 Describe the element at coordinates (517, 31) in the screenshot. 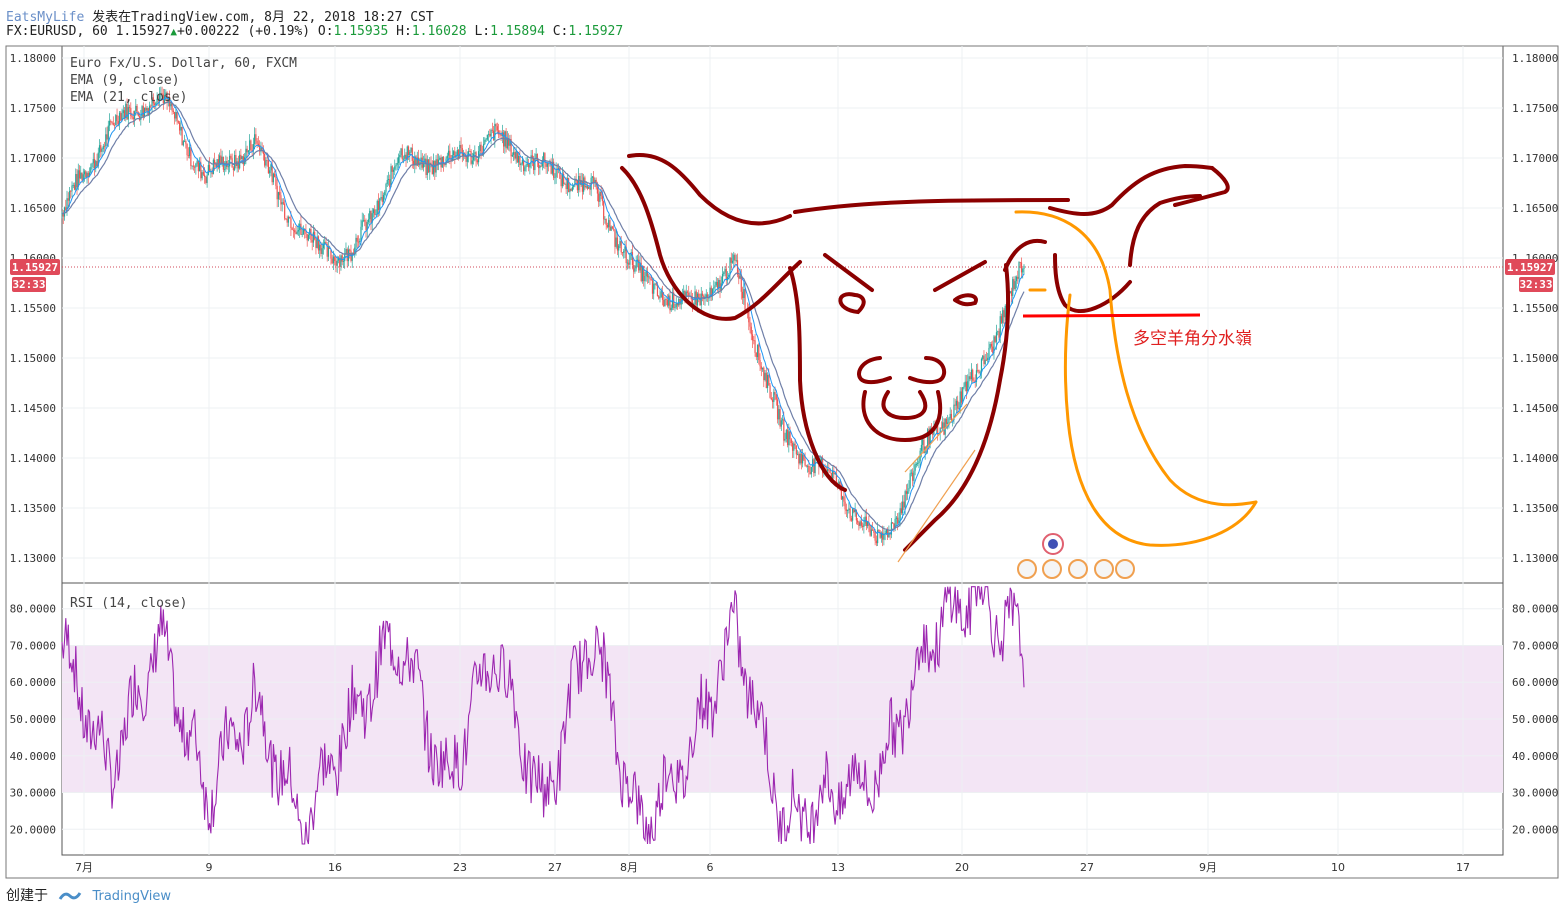

I see `low-value: 1.15894` at that location.